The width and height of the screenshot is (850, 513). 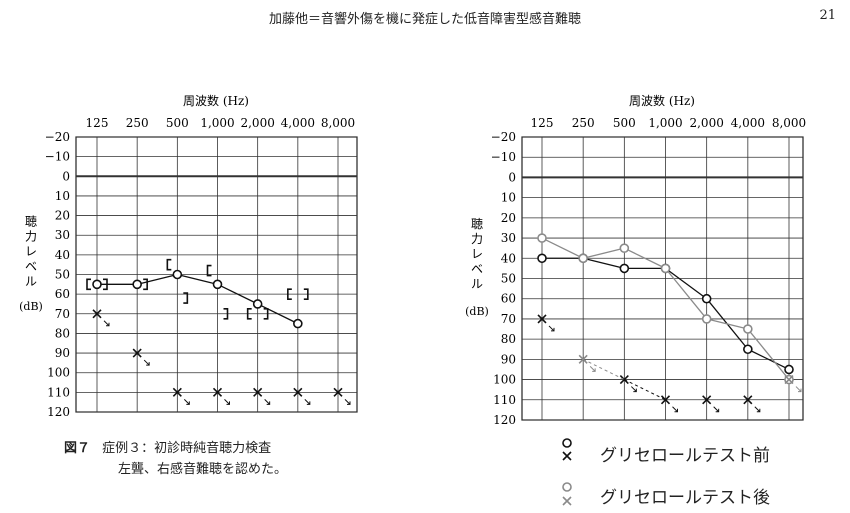 What do you see at coordinates (508, 299) in the screenshot?
I see `chart2-y-tick-label: 60` at bounding box center [508, 299].